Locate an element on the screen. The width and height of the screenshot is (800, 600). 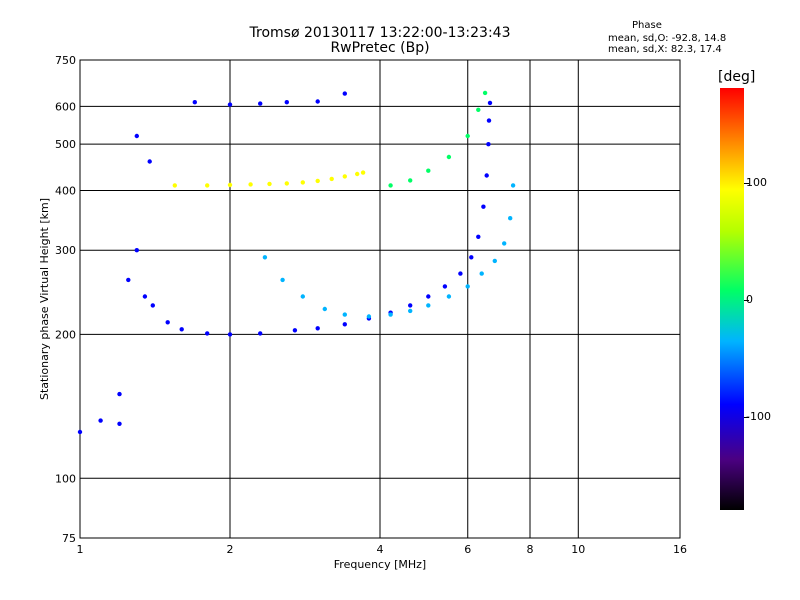
x-tick-label: 4 is located at coordinates (380, 549).